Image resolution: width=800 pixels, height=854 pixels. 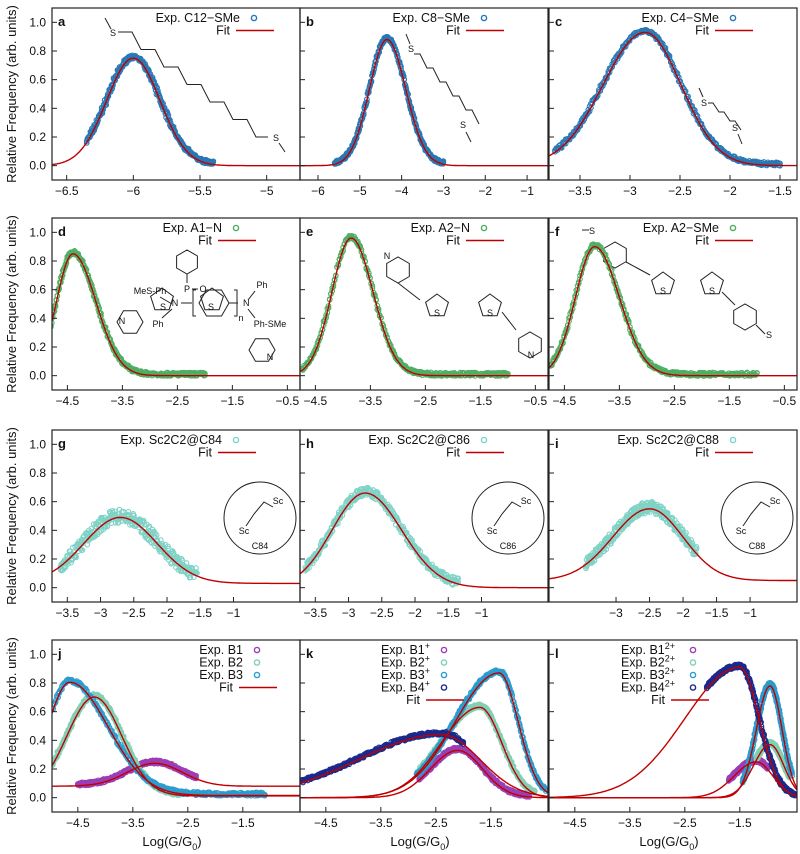 I want to click on atom-label: P, so click(x=187, y=289).